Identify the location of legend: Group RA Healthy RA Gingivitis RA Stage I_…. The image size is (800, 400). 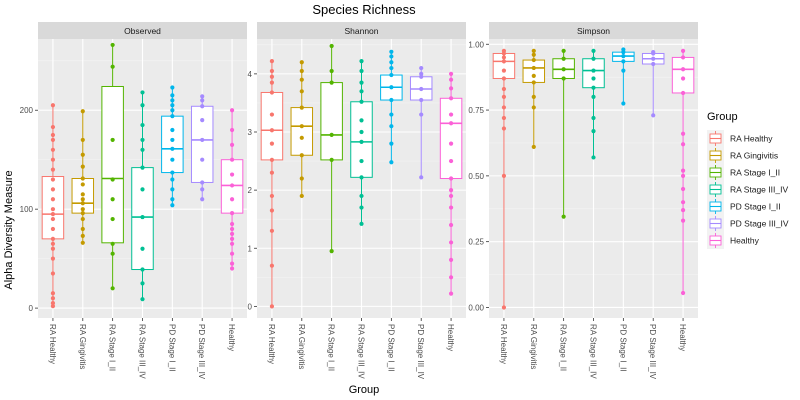
(748, 180).